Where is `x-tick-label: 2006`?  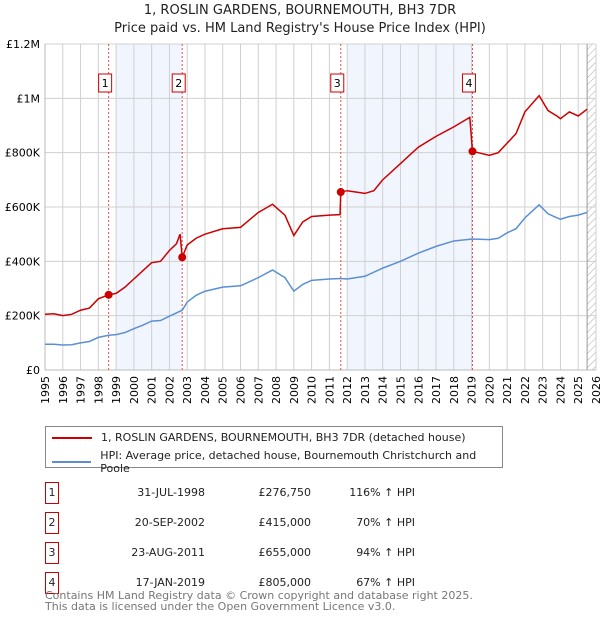
x-tick-label: 2006 is located at coordinates (241, 390).